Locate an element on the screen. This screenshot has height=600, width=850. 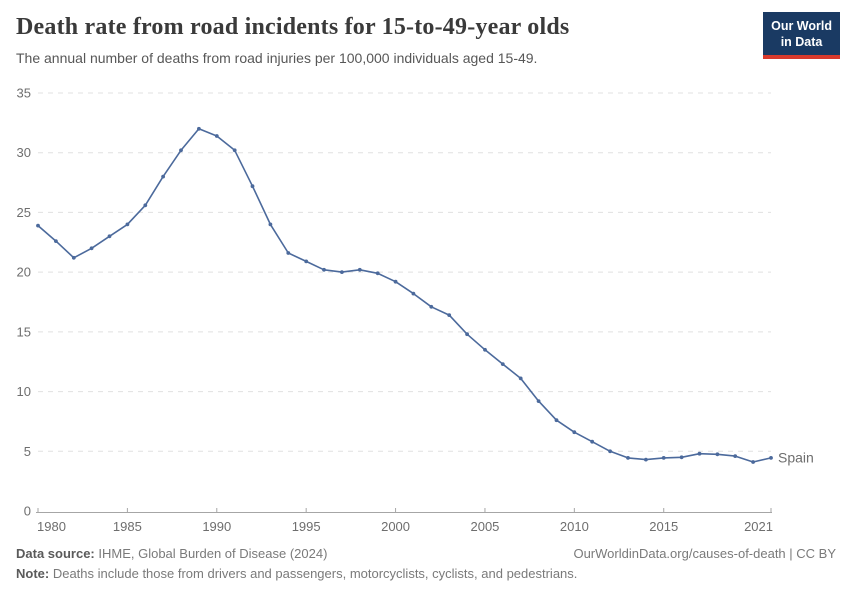
data-point-2021 is located at coordinates (771, 458).